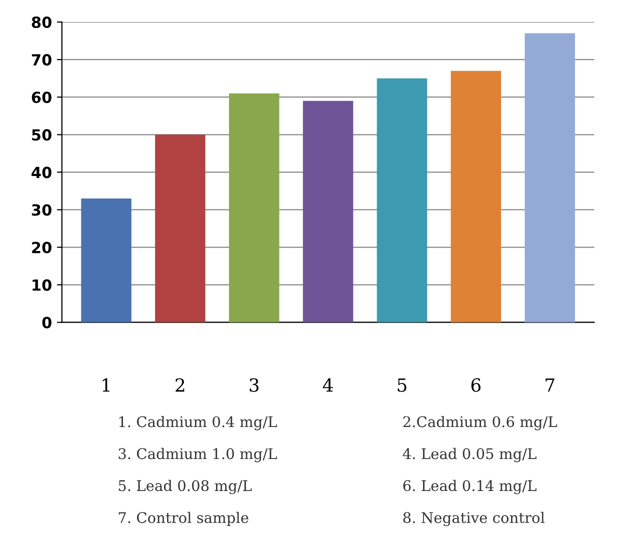  I want to click on text: 7. Control sample, so click(183, 519).